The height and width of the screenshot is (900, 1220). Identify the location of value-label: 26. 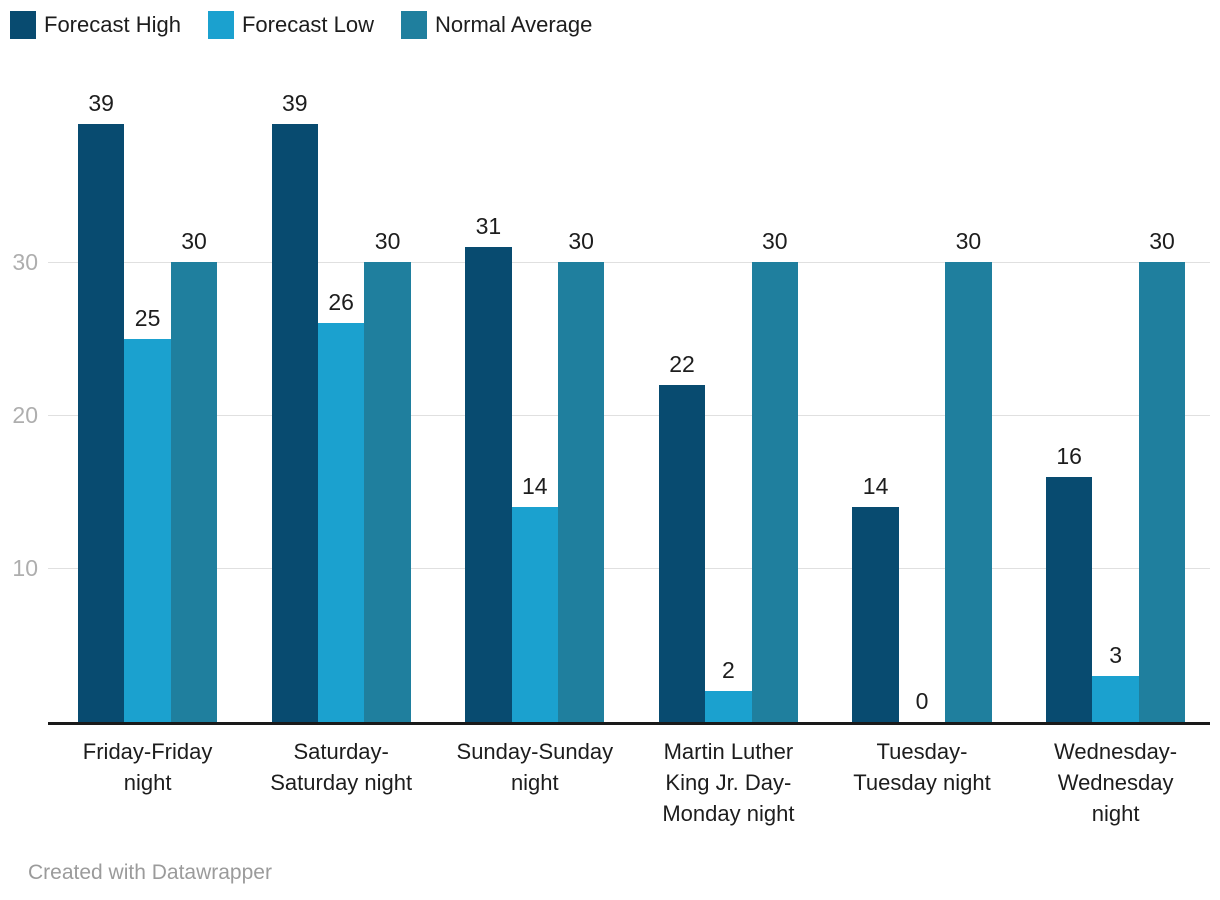
(341, 302).